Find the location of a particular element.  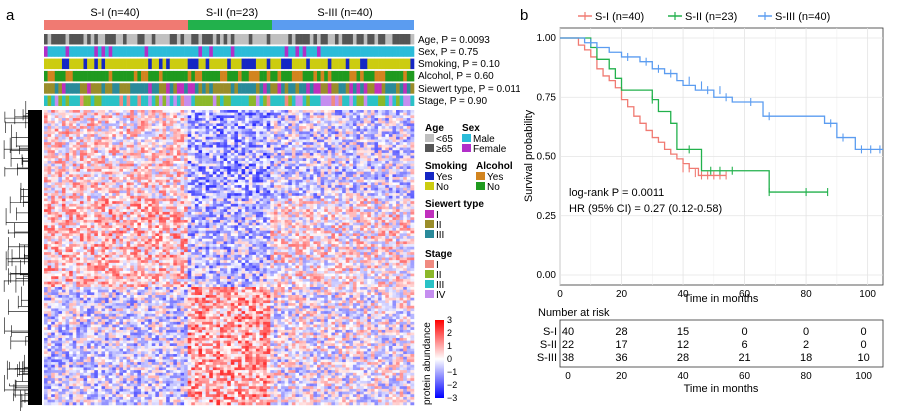

track-cell-alcohol is located at coordinates (110, 76).